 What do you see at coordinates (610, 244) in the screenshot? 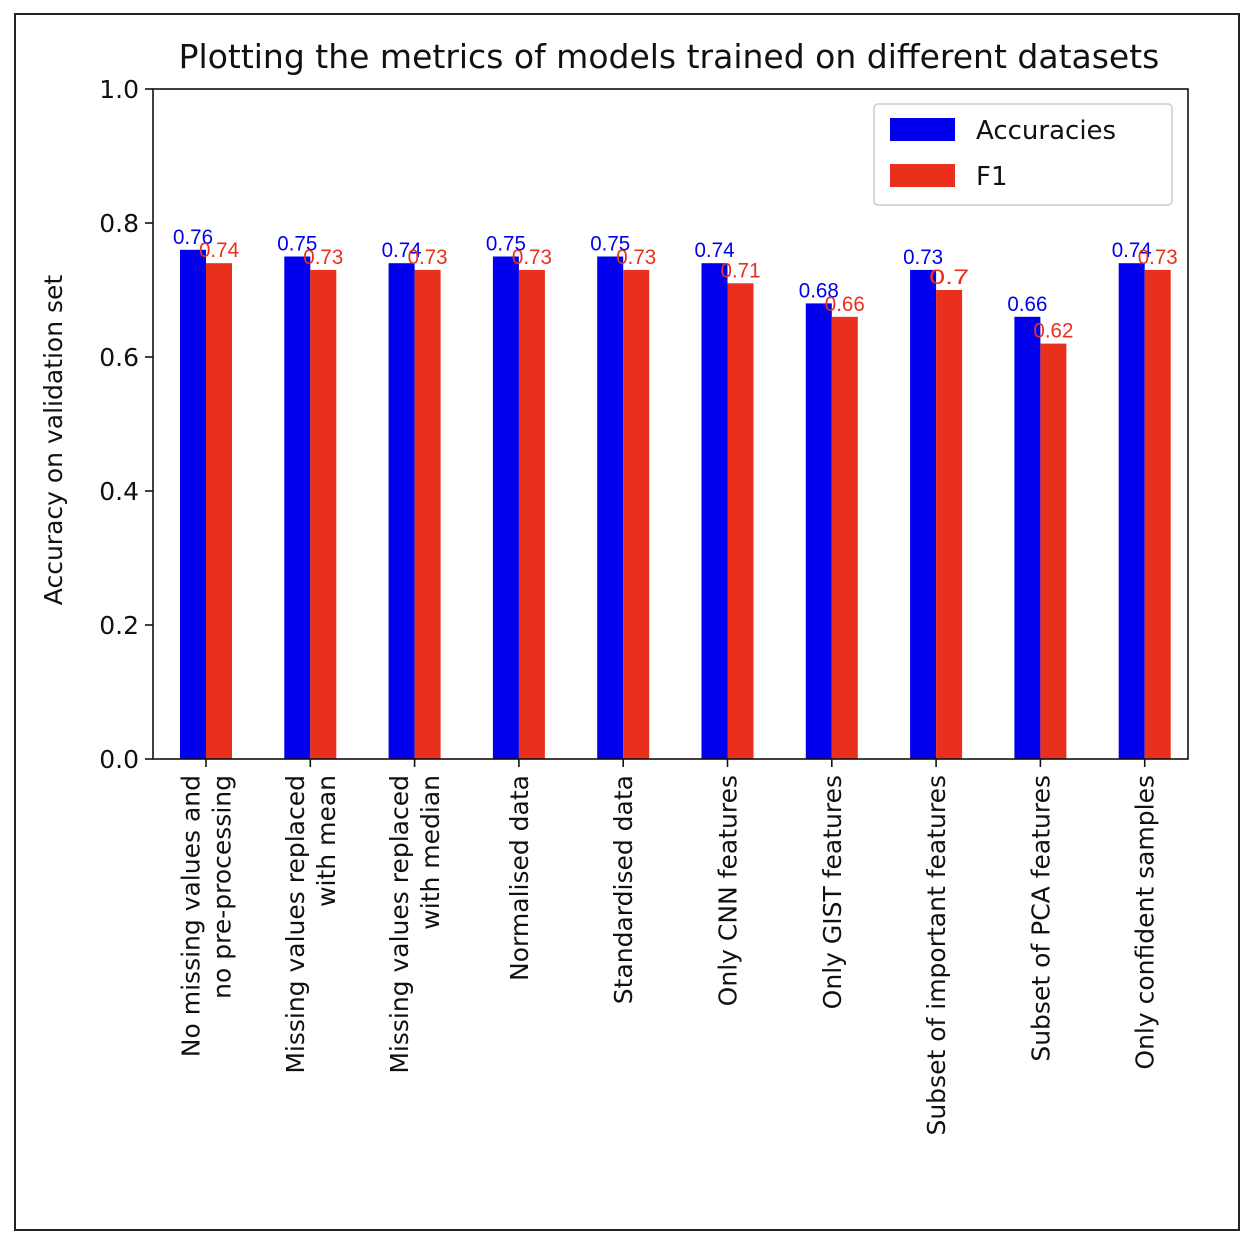
I see `value-label-accuracies-5: 0.75` at bounding box center [610, 244].